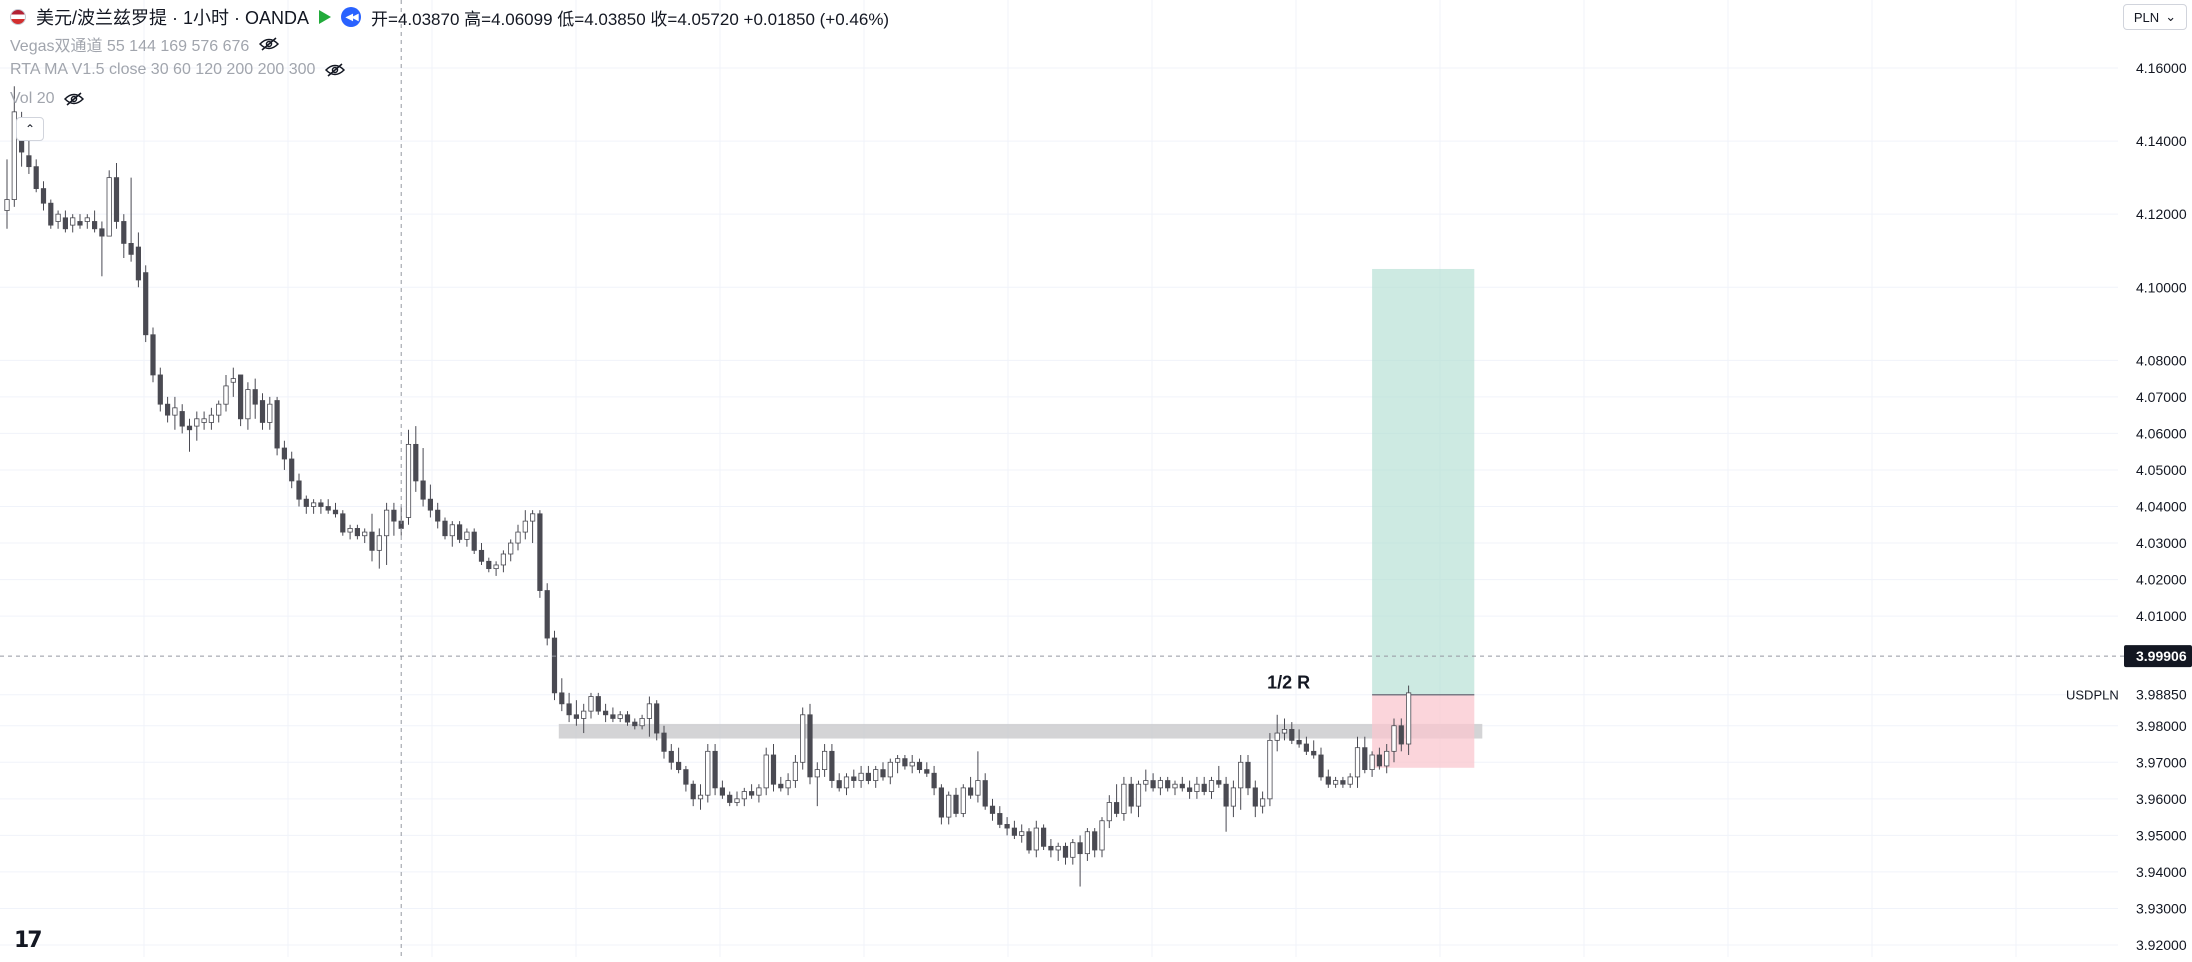  Describe the element at coordinates (130, 46) in the screenshot. I see `indicator-vegas-label: Vegas双通道 55 144 169 576 676` at that location.